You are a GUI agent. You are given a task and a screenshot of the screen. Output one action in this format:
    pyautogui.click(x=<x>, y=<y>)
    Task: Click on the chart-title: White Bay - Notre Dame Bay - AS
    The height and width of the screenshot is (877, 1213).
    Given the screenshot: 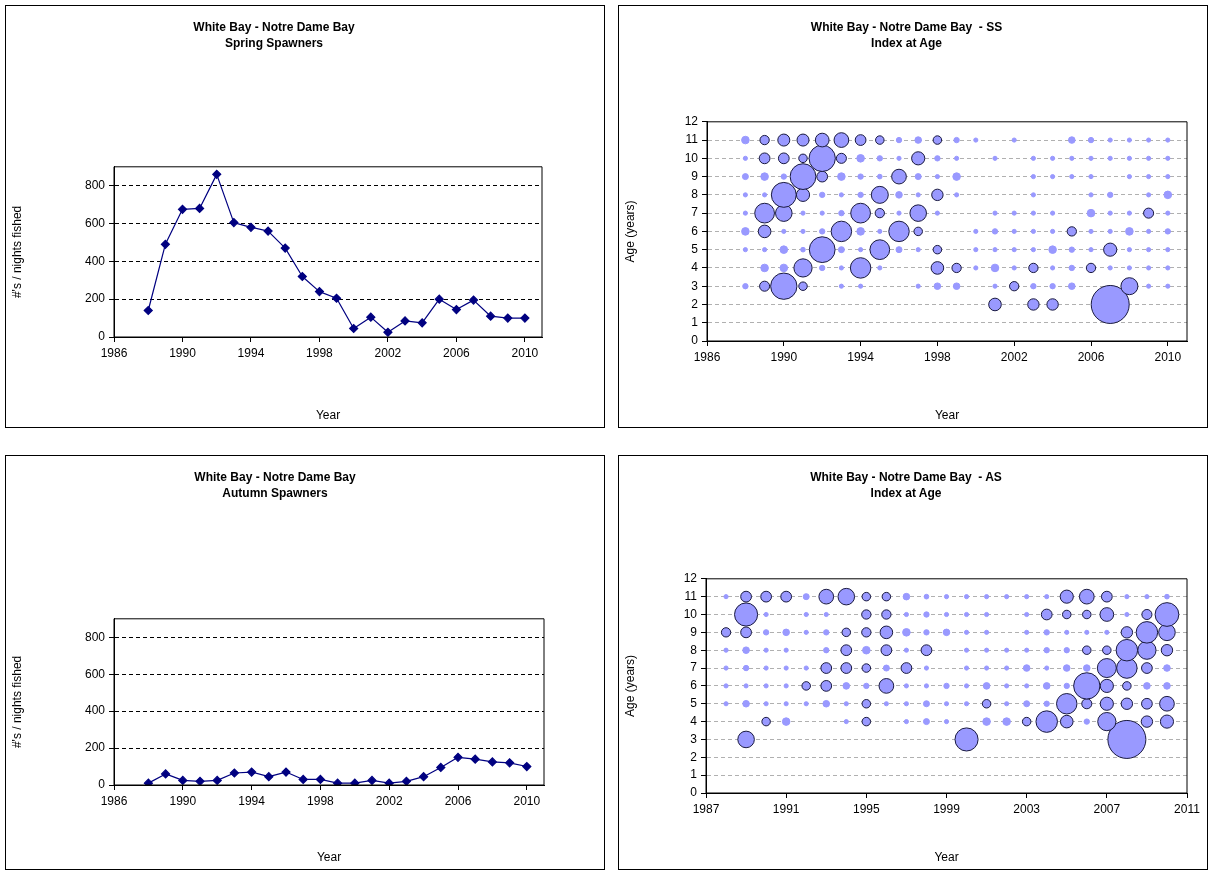 What is the action you would take?
    pyautogui.click(x=906, y=476)
    